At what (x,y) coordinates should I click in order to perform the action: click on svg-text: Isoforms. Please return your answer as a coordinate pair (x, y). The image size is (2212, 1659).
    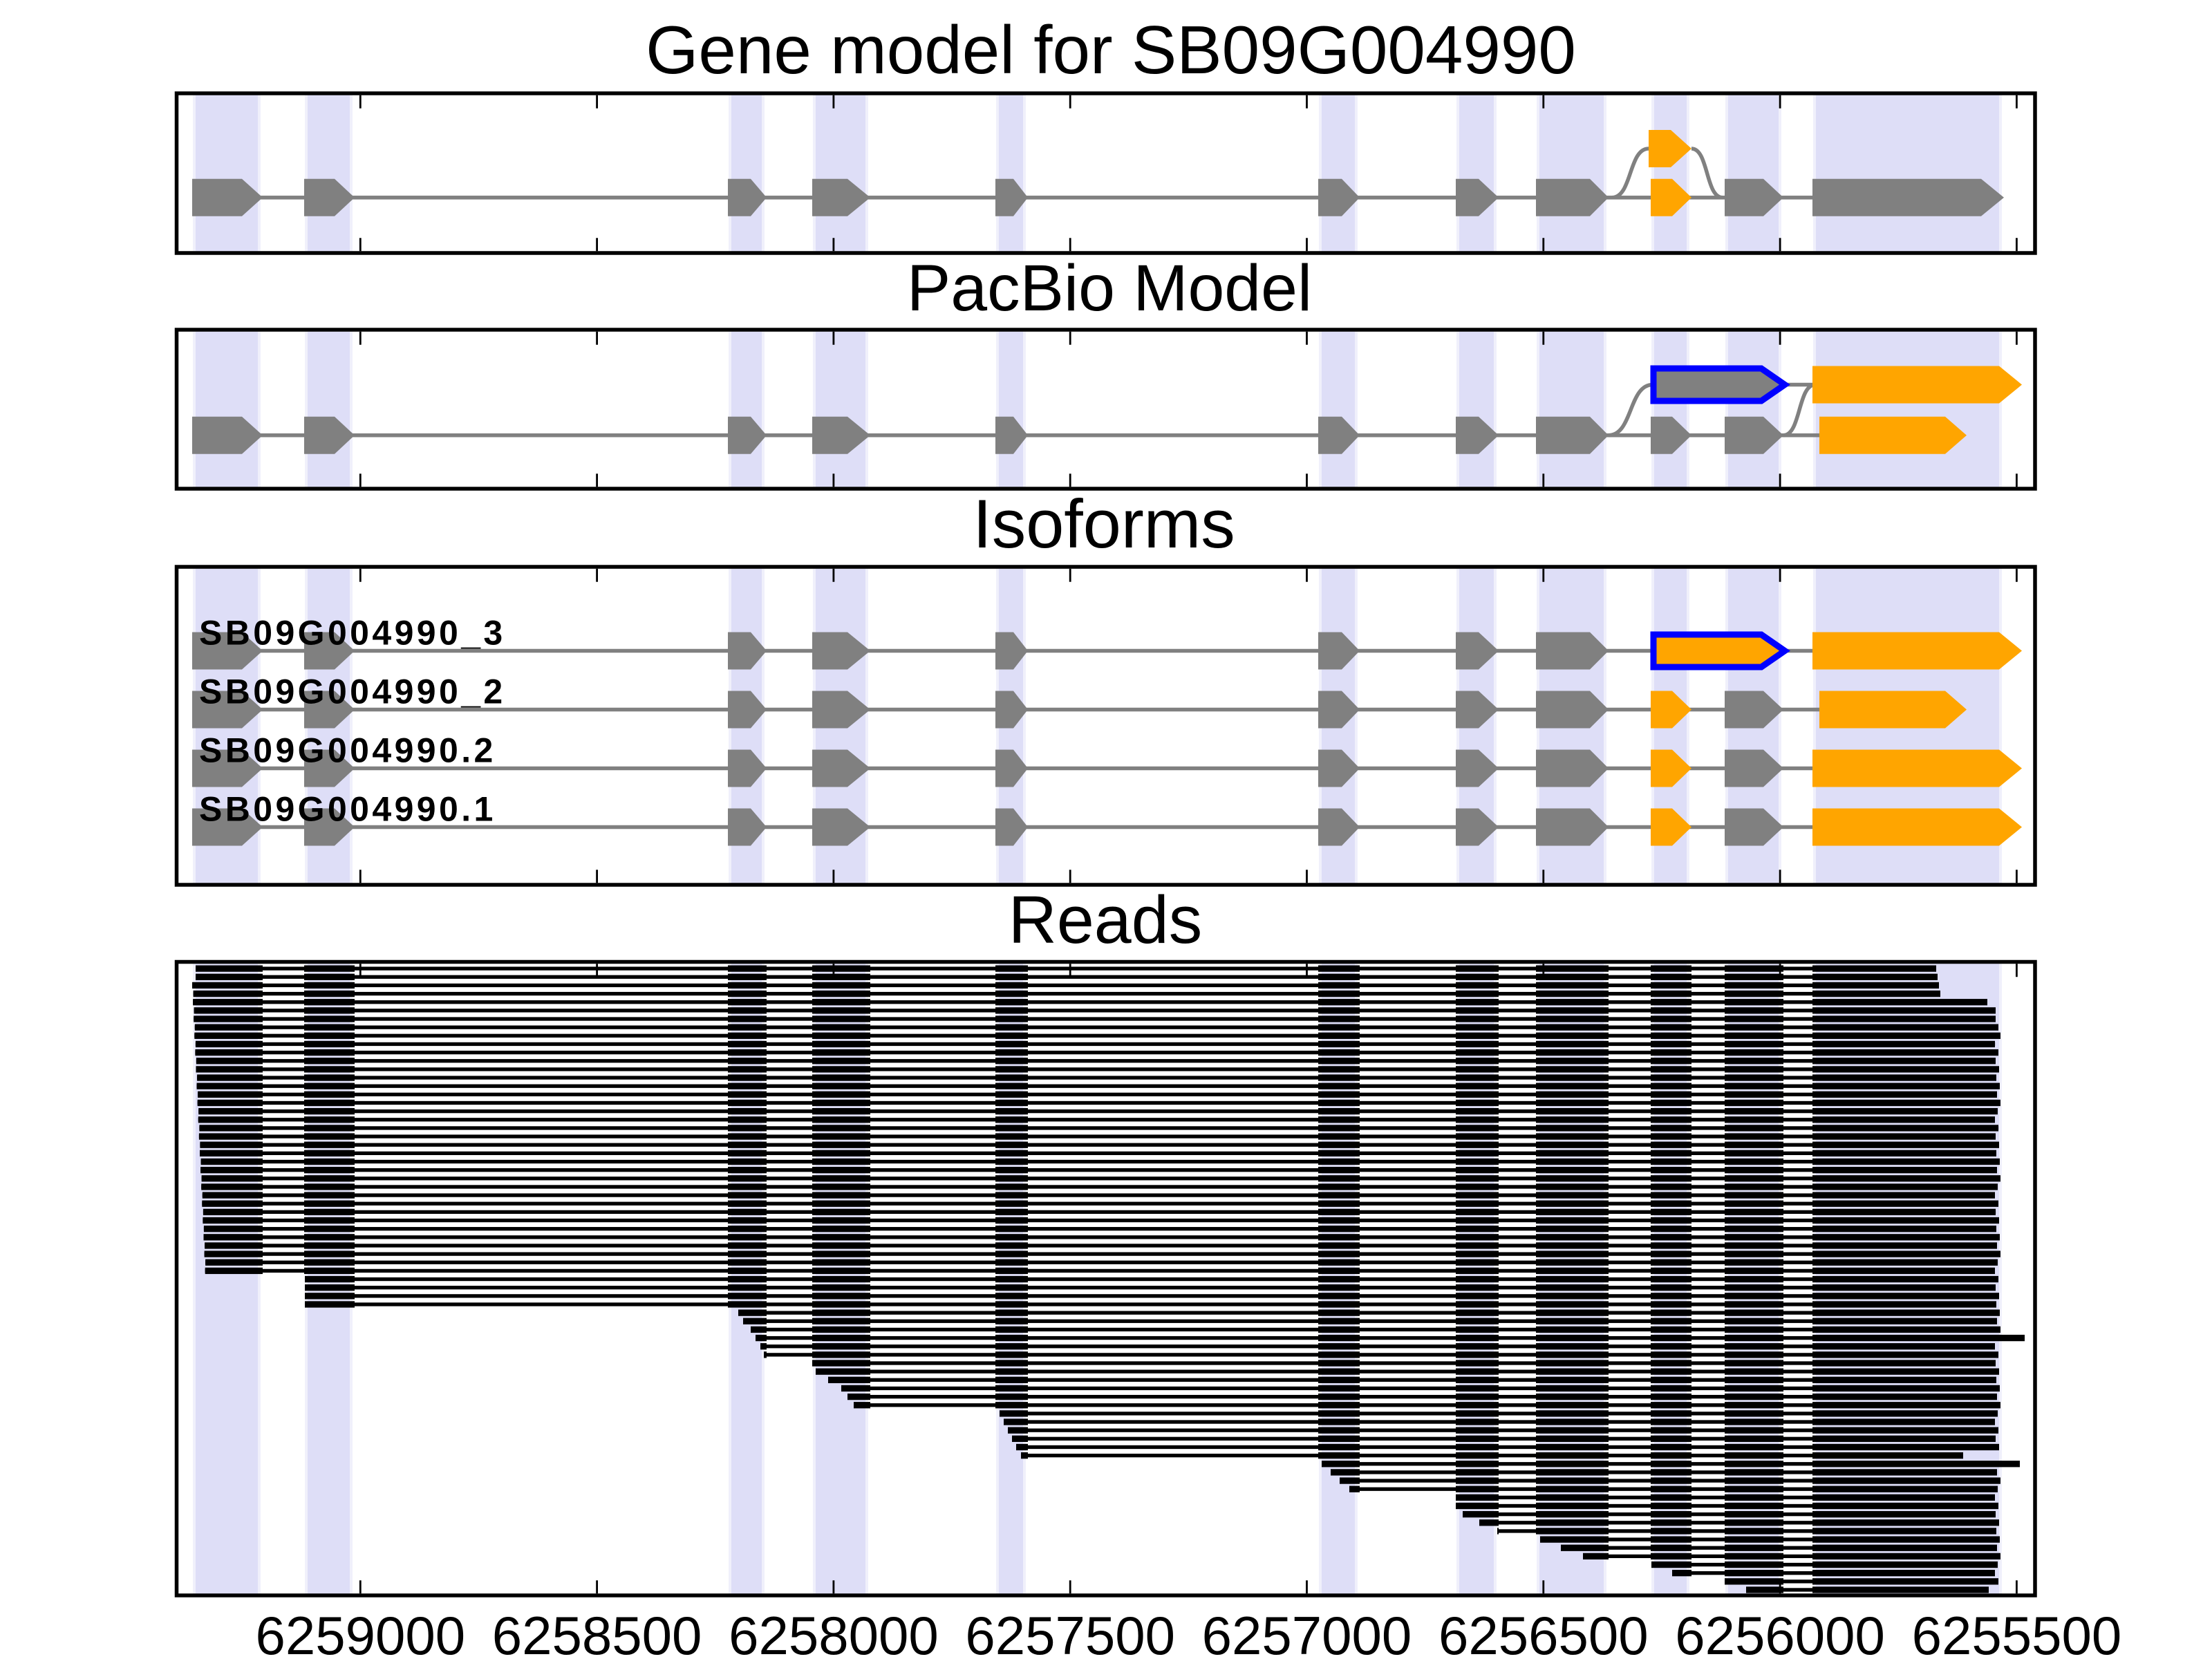
    Looking at the image, I should click on (1104, 523).